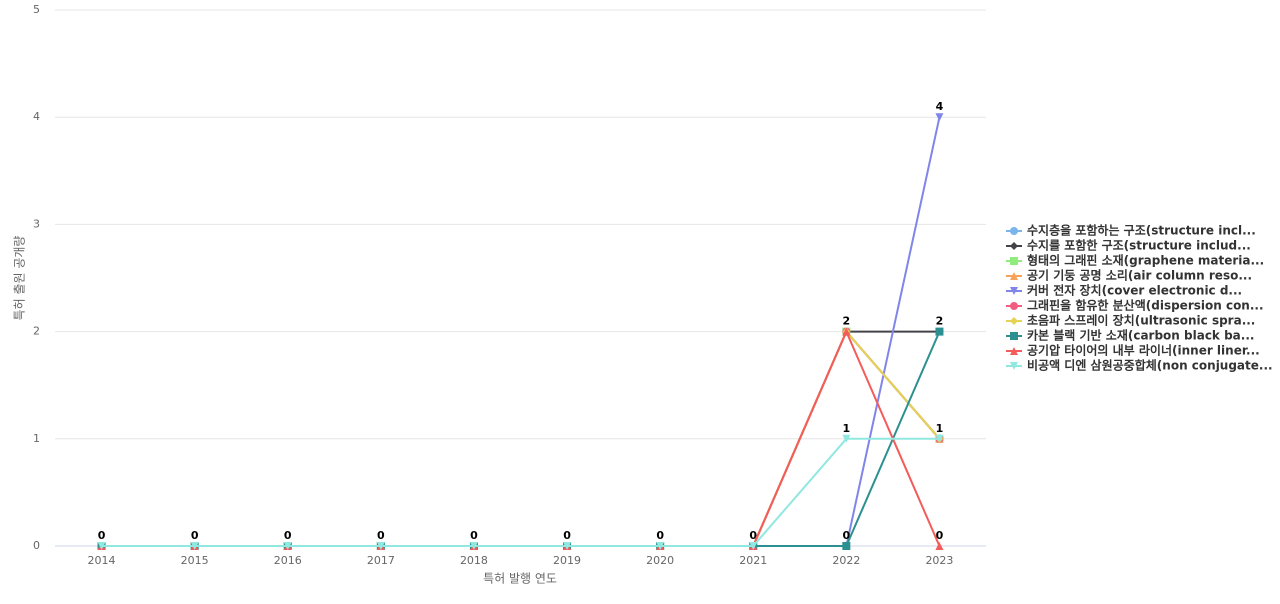 Image resolution: width=1280 pixels, height=604 pixels. What do you see at coordinates (36, 438) in the screenshot?
I see `y-tick-label: 1` at bounding box center [36, 438].